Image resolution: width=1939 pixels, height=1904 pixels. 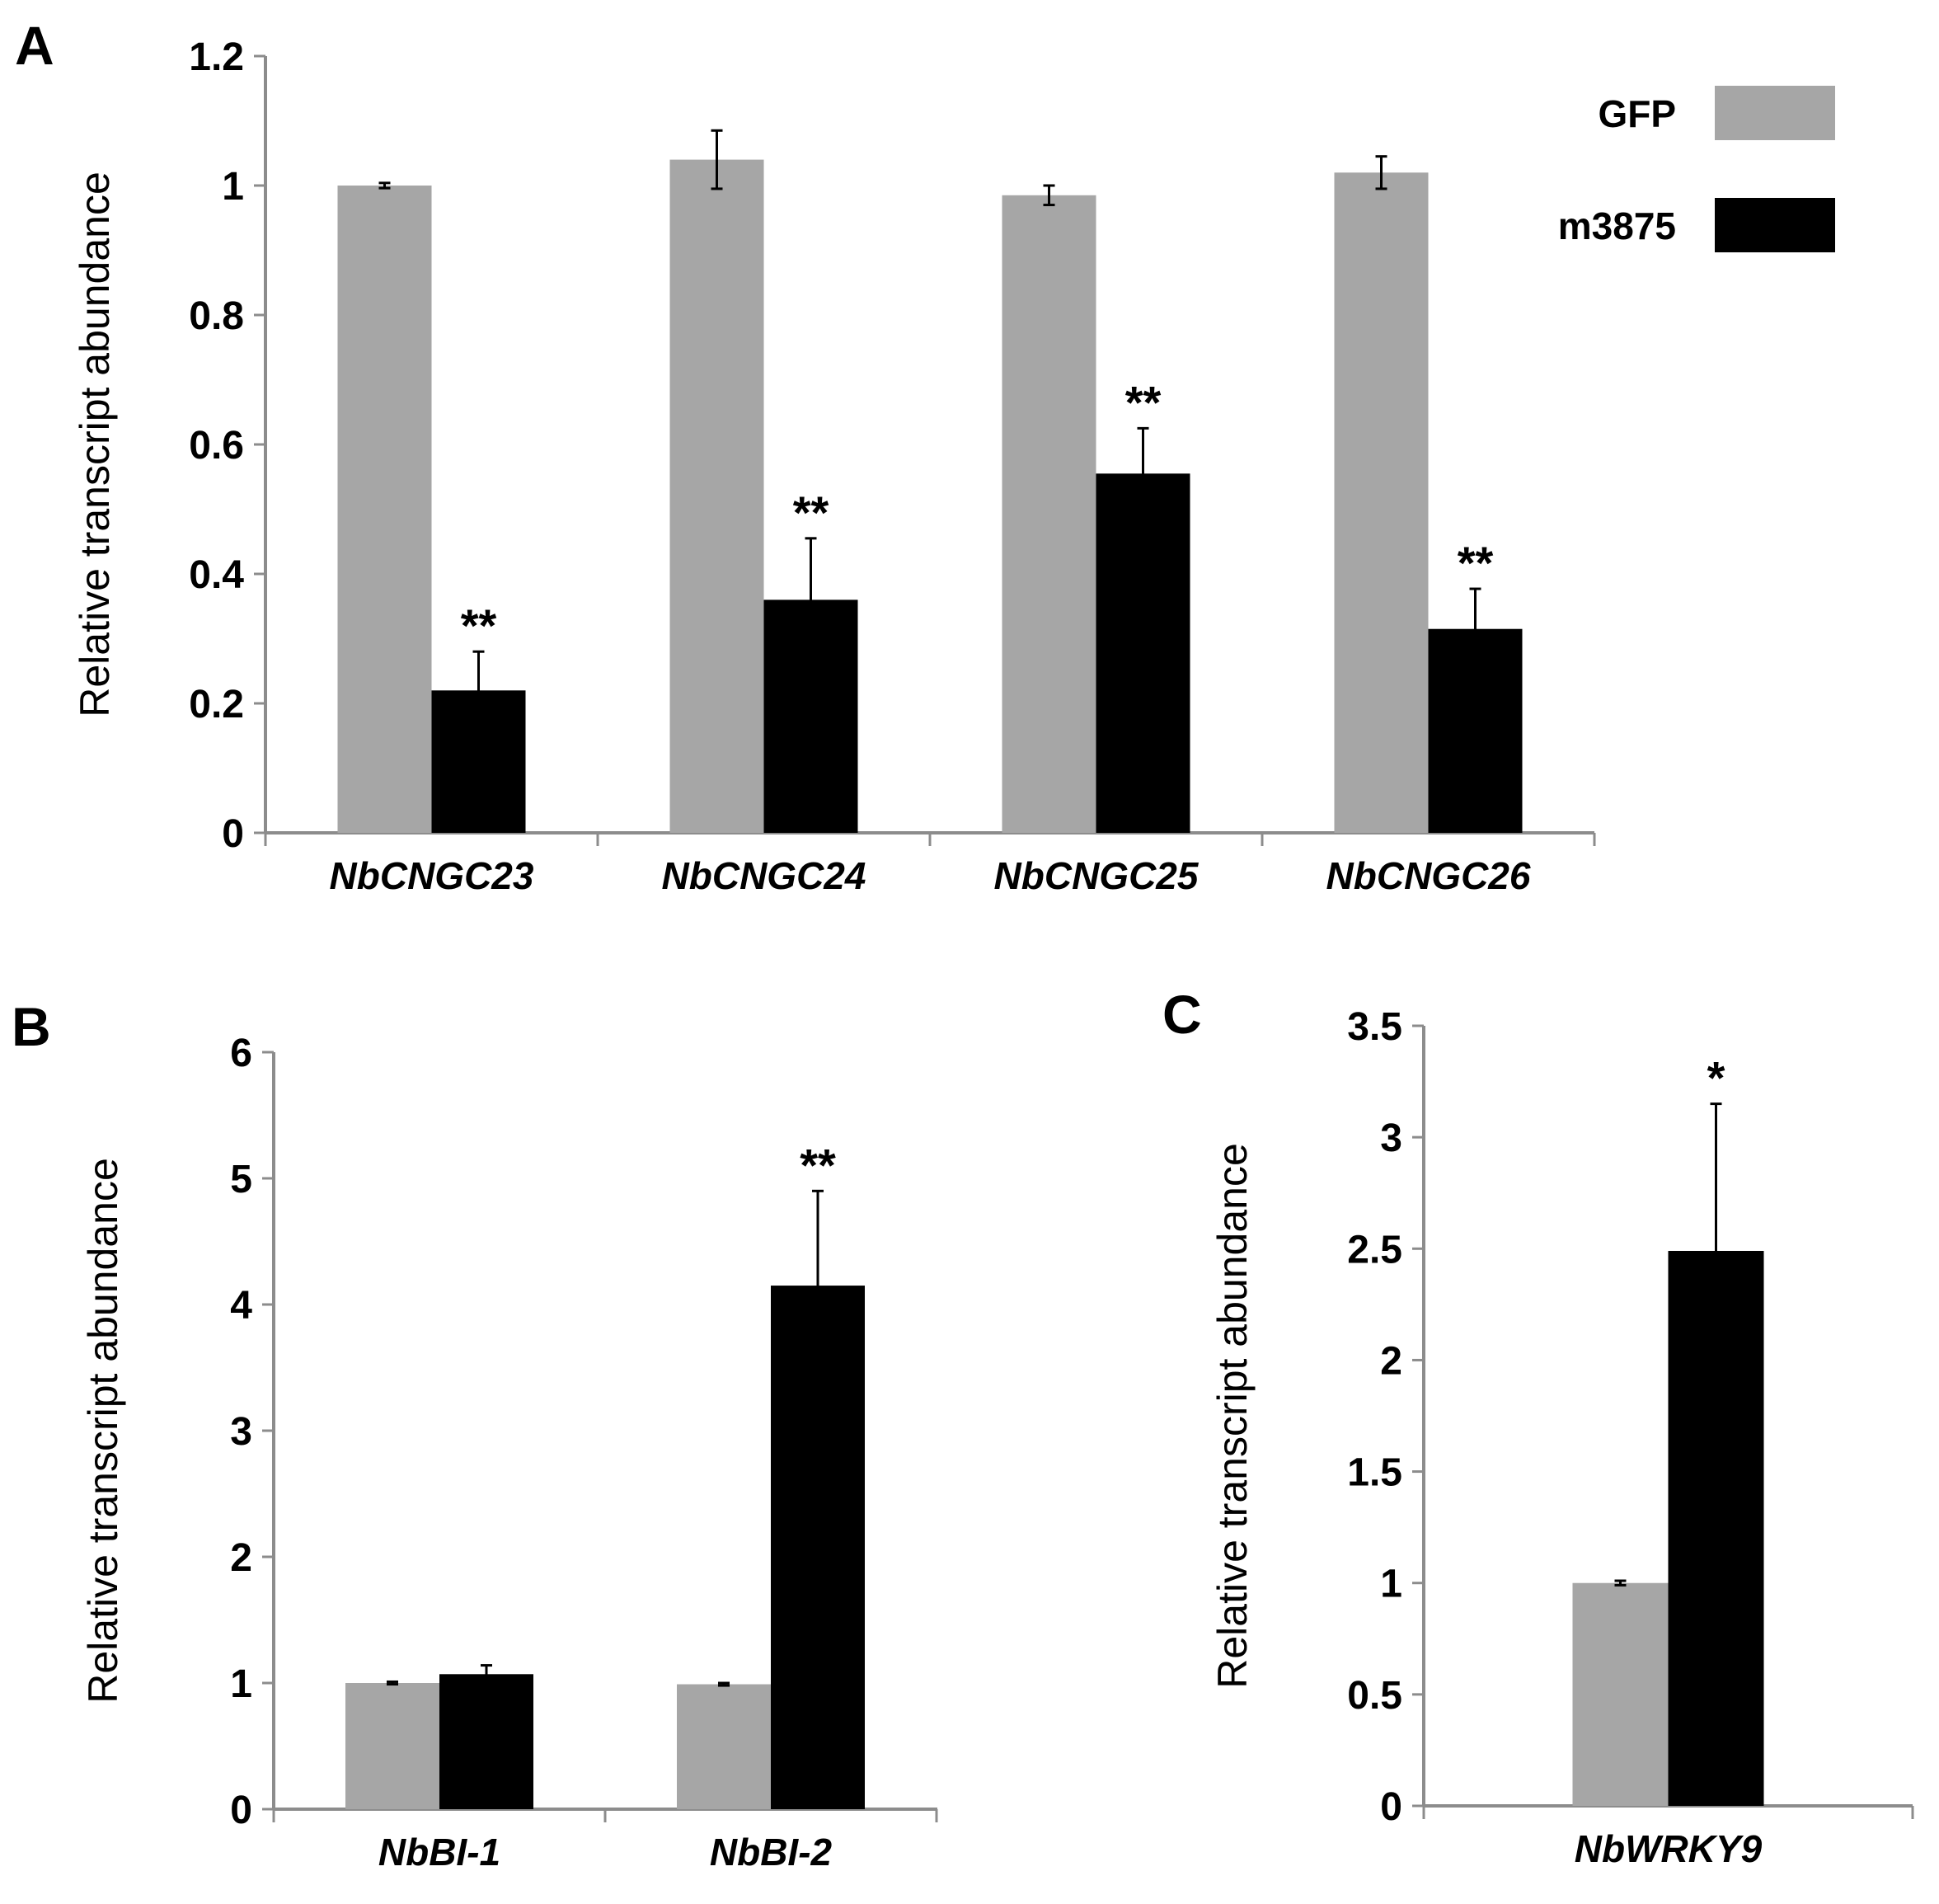 What do you see at coordinates (241, 1053) in the screenshot?
I see `y-tick-label: 6` at bounding box center [241, 1053].